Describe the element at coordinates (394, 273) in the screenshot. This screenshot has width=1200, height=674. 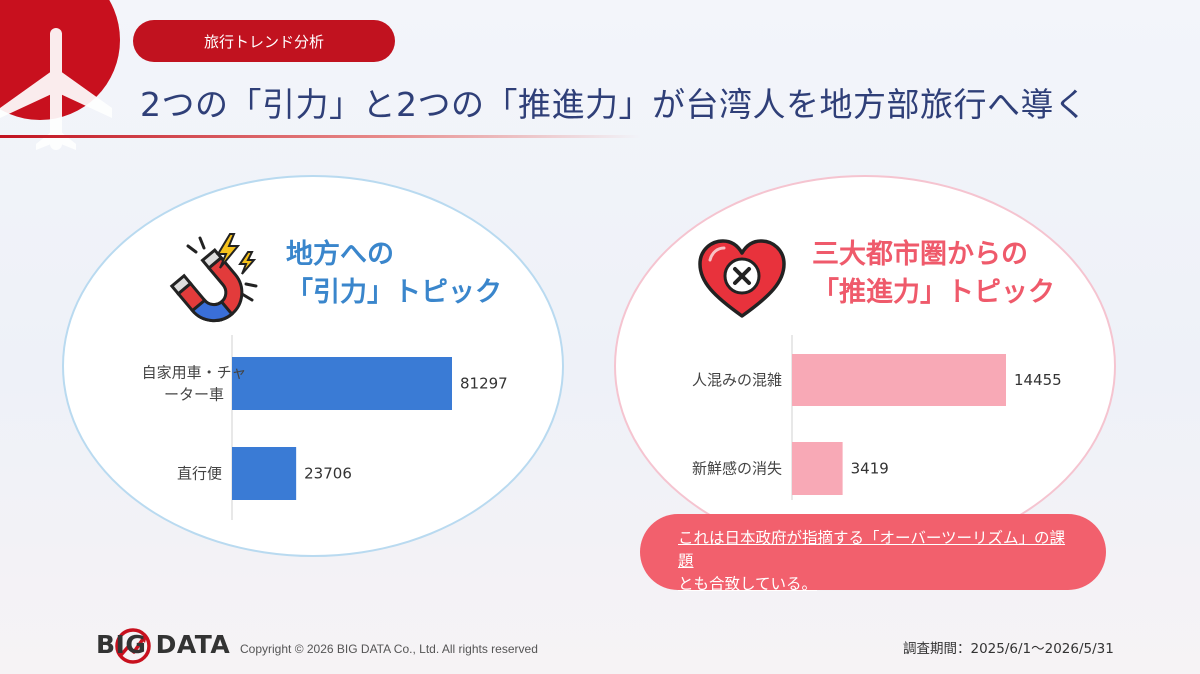
I see `pull-topic-title: 地方への 「引力」トピック` at that location.